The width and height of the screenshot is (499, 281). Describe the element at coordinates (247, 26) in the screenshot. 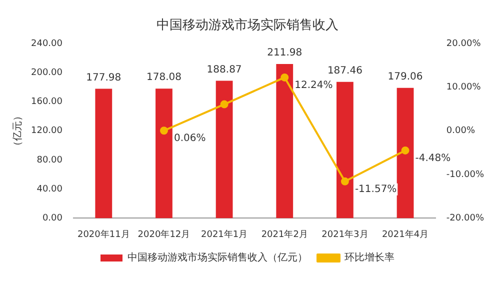

I see `chart-title: 中国移动游戏市场实际销售收入` at that location.